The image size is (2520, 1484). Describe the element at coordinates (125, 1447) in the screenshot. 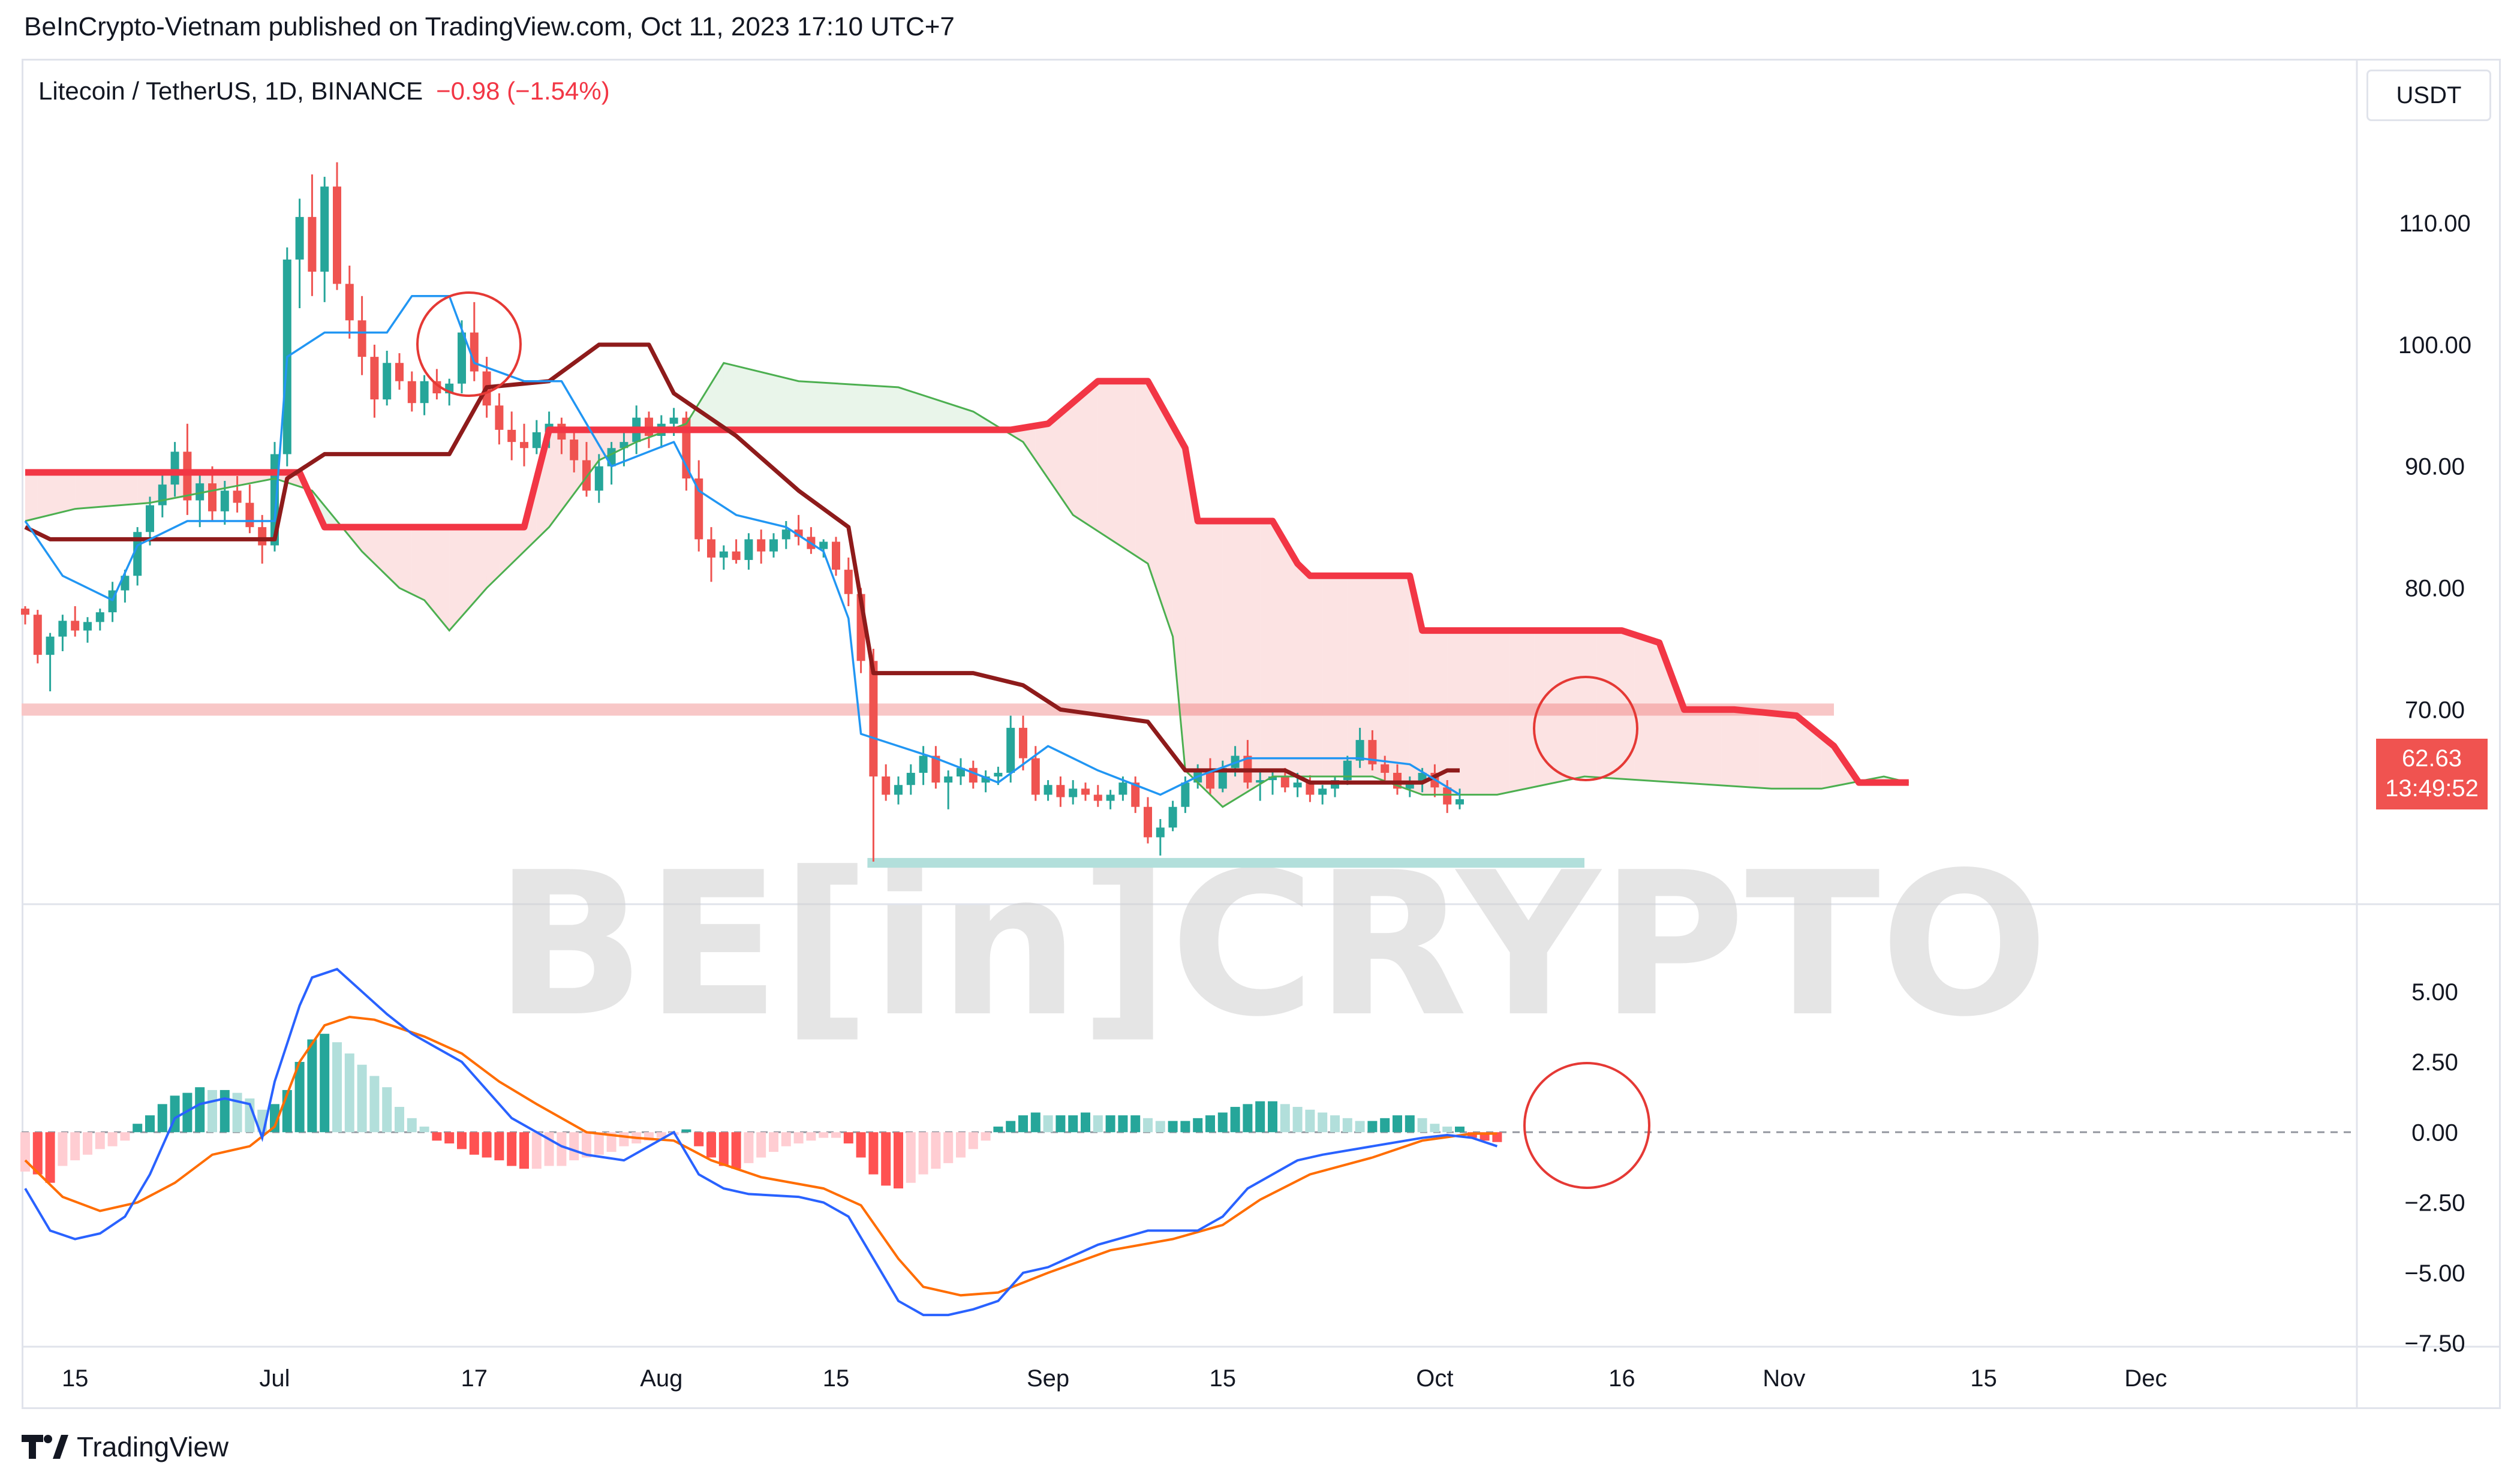

I see `tradingview-footer: TradingView` at that location.